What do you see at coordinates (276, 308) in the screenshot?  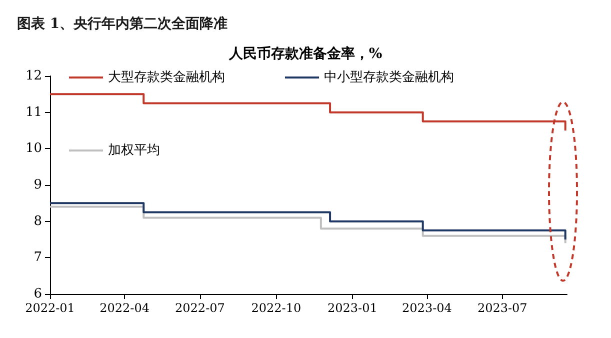 I see `x-tick-label: 2022-10` at bounding box center [276, 308].